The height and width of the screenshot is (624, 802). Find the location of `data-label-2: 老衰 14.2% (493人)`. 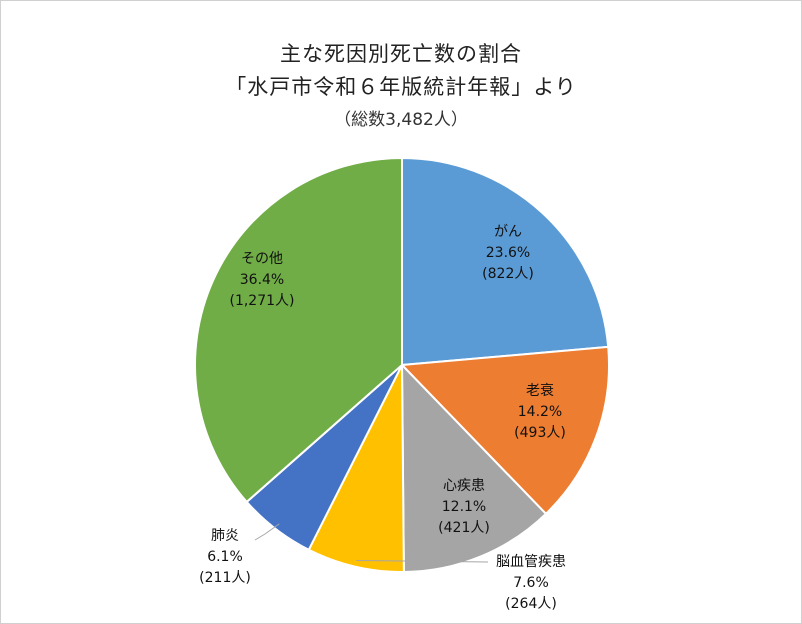

data-label-2: 老衰 14.2% (493人) is located at coordinates (540, 411).